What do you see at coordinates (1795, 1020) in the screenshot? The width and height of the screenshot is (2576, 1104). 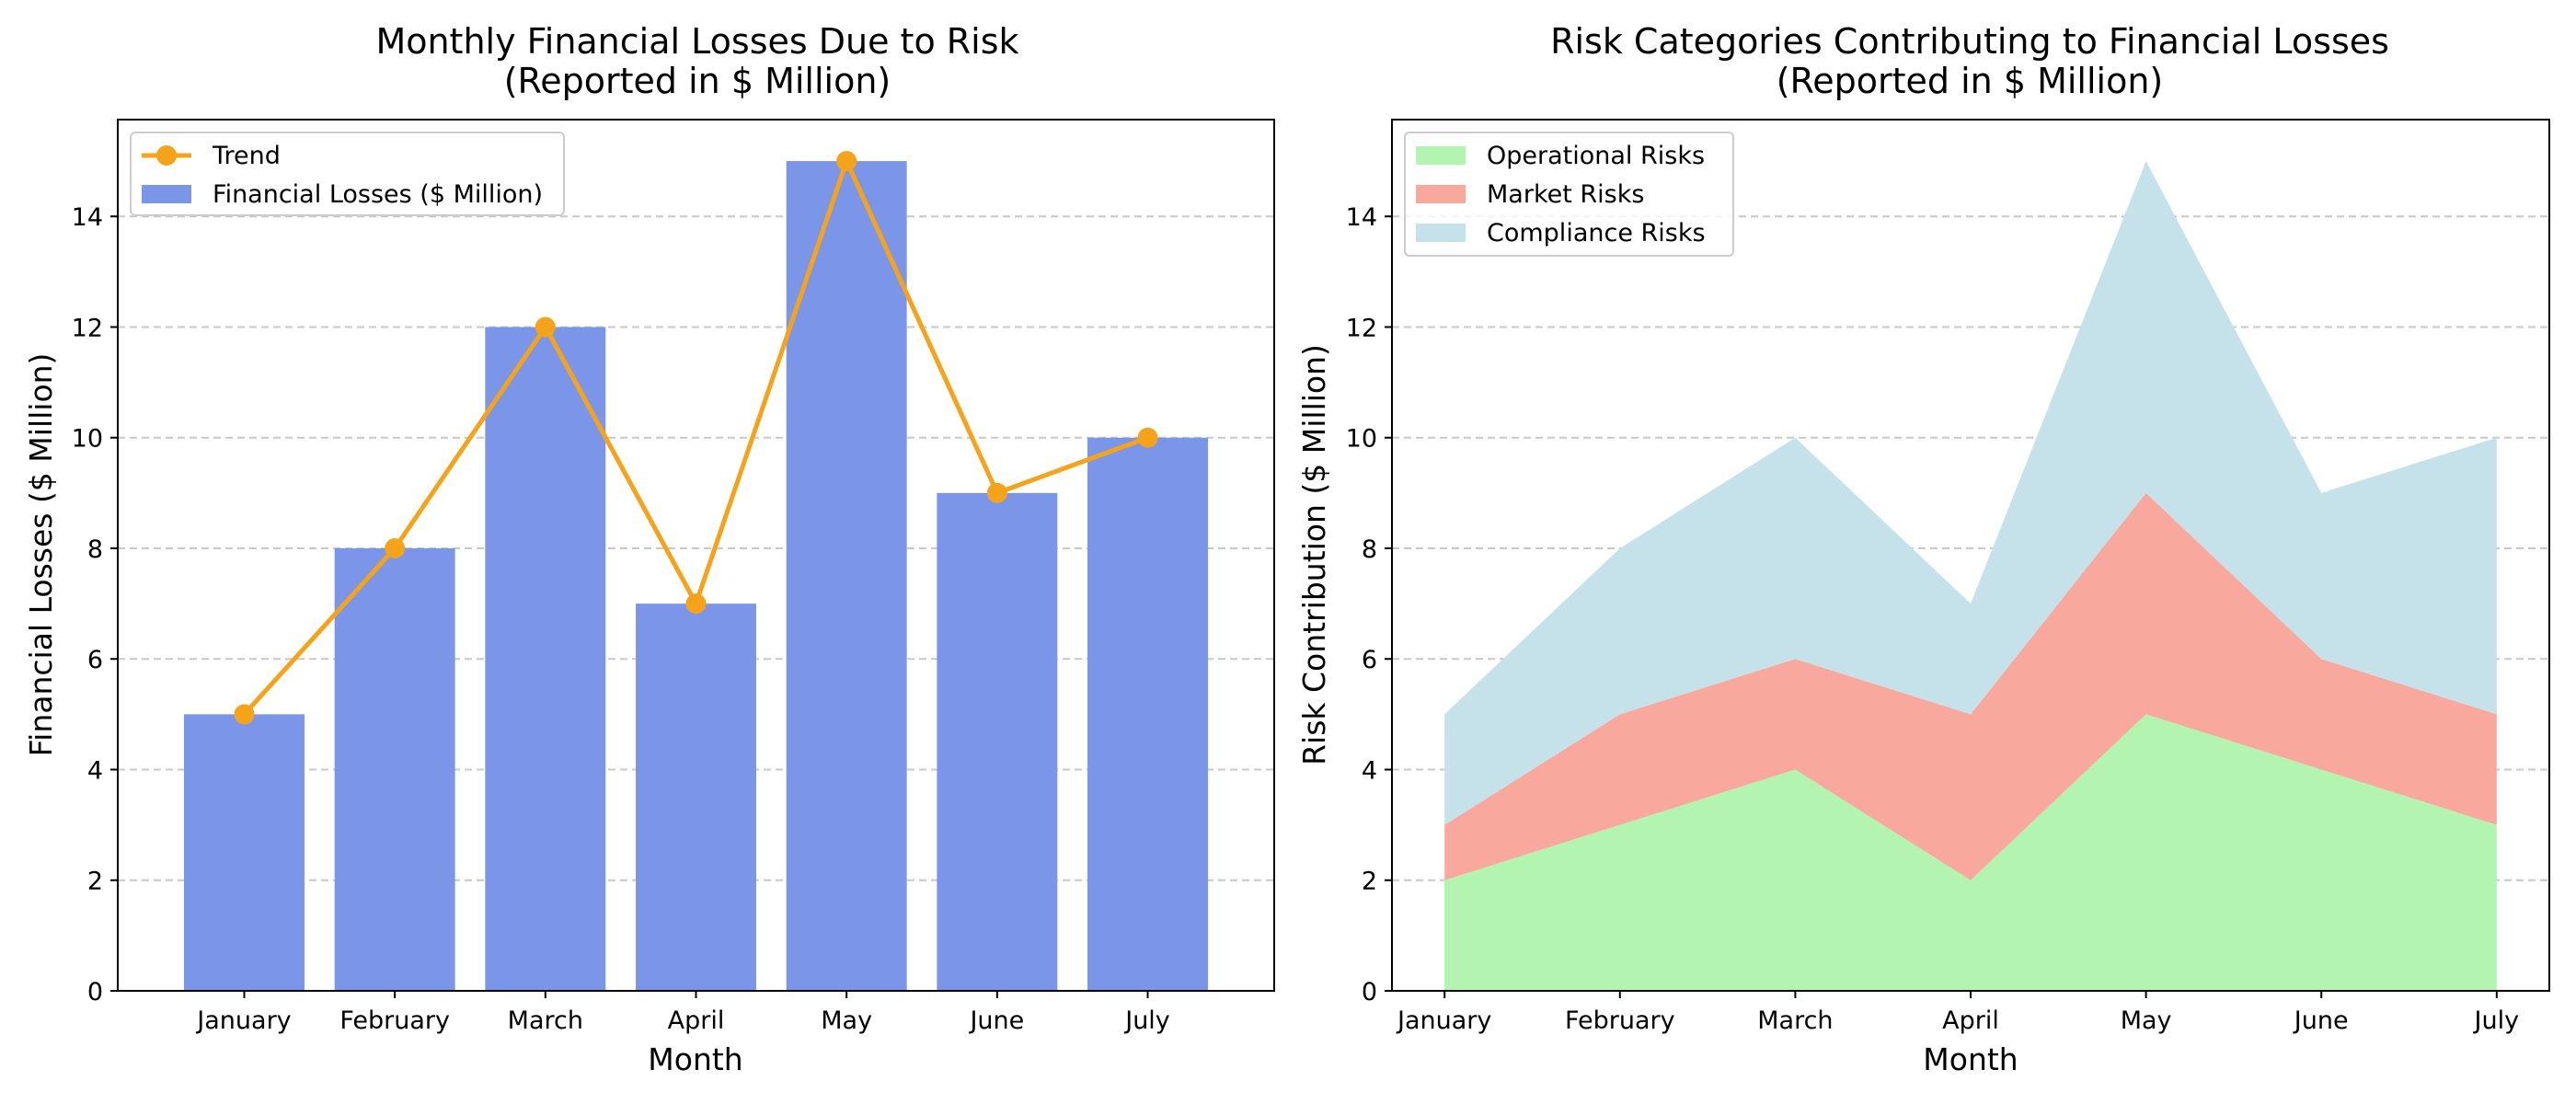 I see `area-chart-x-tick-label: March` at bounding box center [1795, 1020].